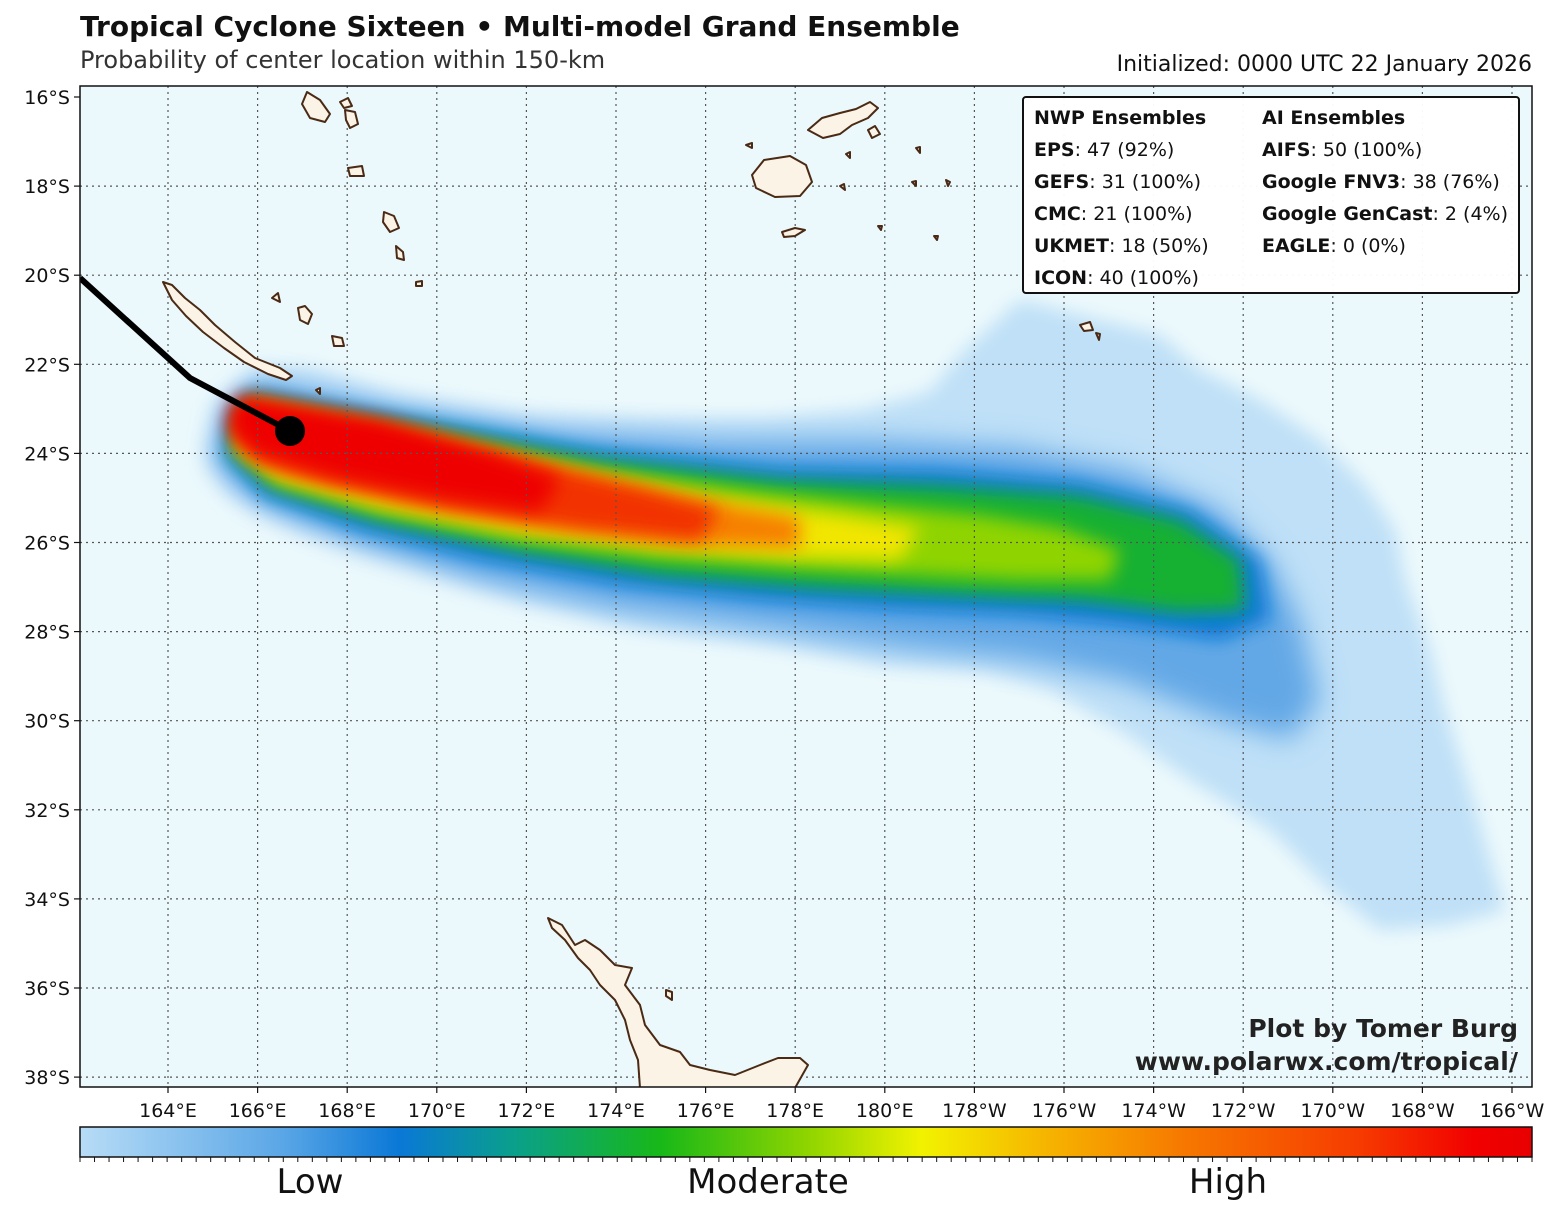  I want to click on lon-label: 170°E, so click(437, 1111).